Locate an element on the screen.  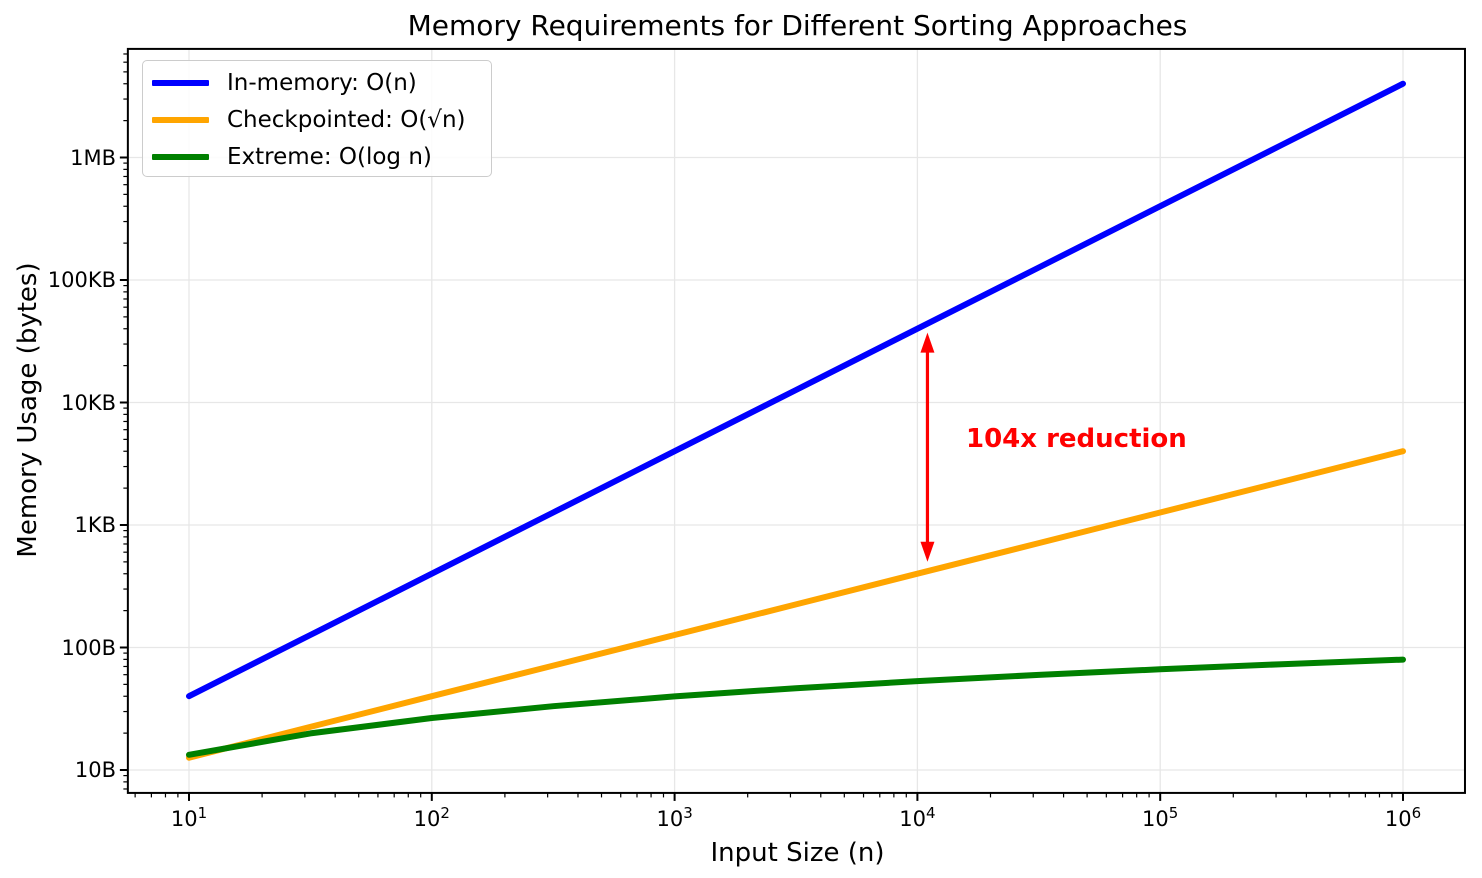
legend-item-in-memory: In-memory: O(n) is located at coordinates (317, 82).